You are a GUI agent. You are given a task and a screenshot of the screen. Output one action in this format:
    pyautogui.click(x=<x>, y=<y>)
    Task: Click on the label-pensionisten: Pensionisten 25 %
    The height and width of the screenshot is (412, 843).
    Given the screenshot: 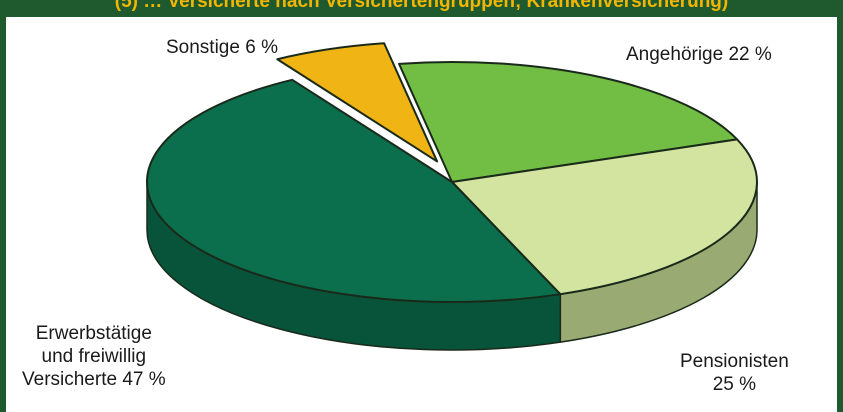 What is the action you would take?
    pyautogui.click(x=734, y=373)
    